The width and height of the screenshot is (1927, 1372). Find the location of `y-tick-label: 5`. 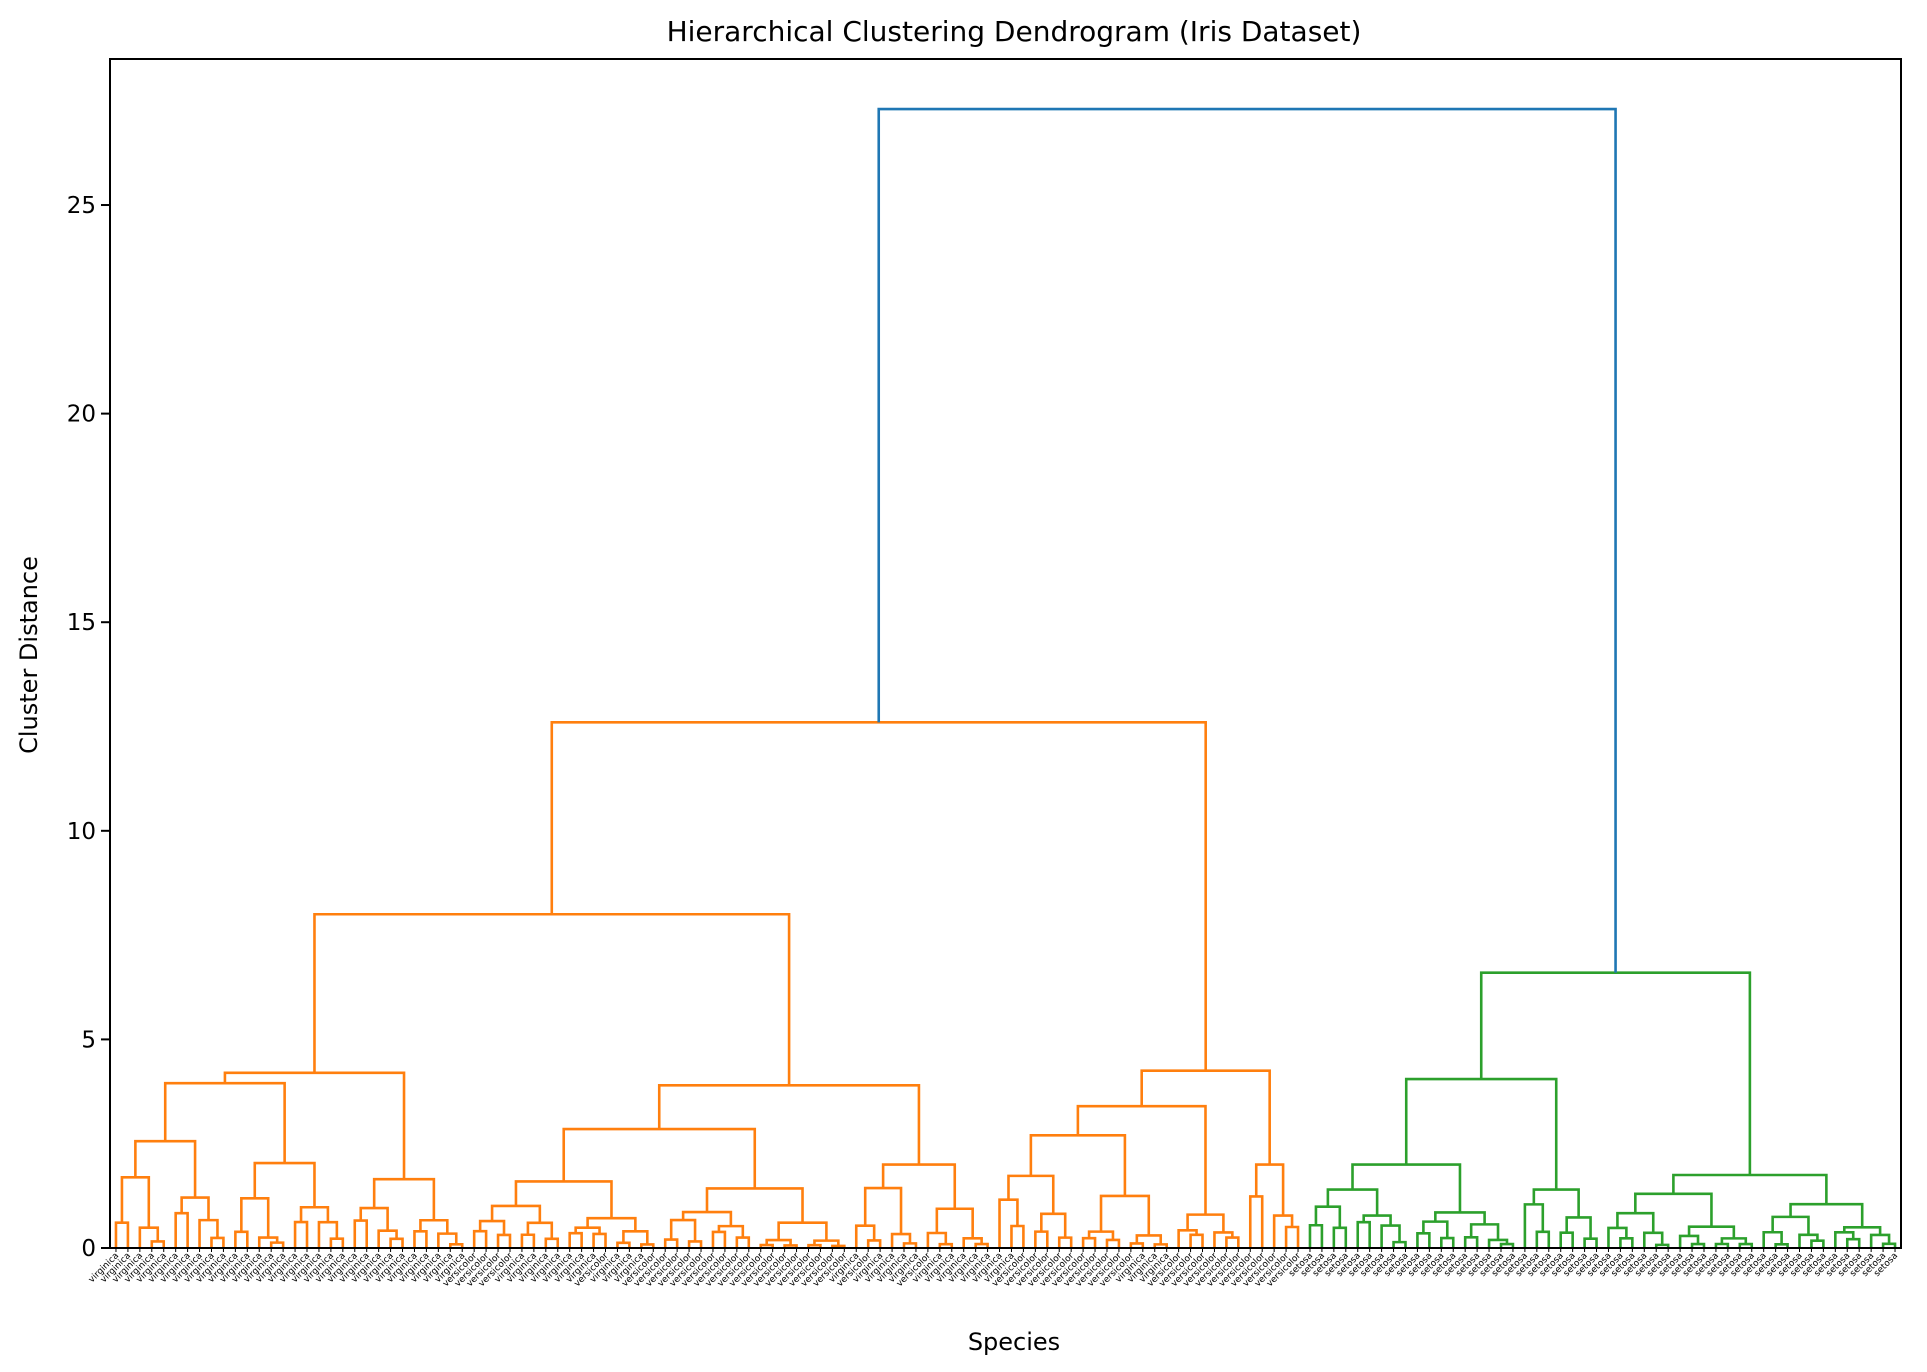

y-tick-label: 5 is located at coordinates (88, 1040).